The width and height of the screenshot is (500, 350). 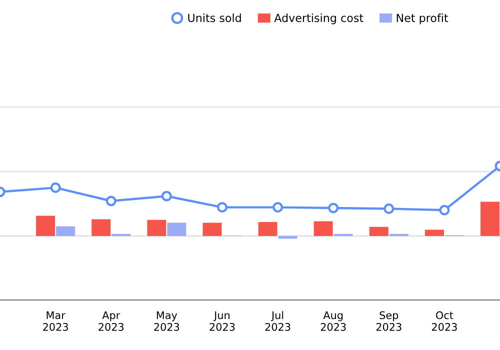 I want to click on x-tick-label: Jul 2023, so click(x=277, y=321).